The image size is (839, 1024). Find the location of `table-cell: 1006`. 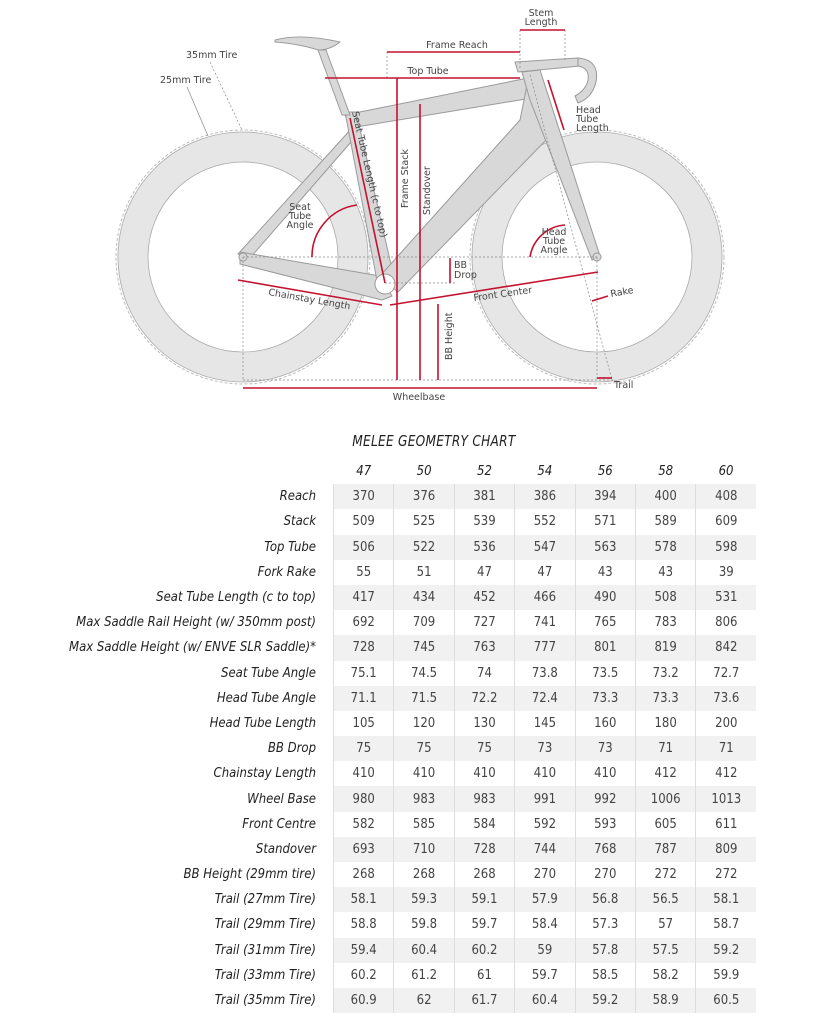

table-cell: 1006 is located at coordinates (665, 799).